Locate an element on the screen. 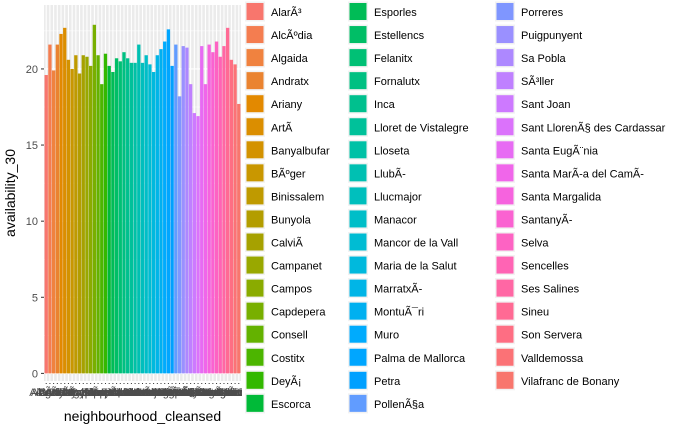 Image resolution: width=700 pixels, height=432 pixels. x-tick-label: Costitx is located at coordinates (102, 393).